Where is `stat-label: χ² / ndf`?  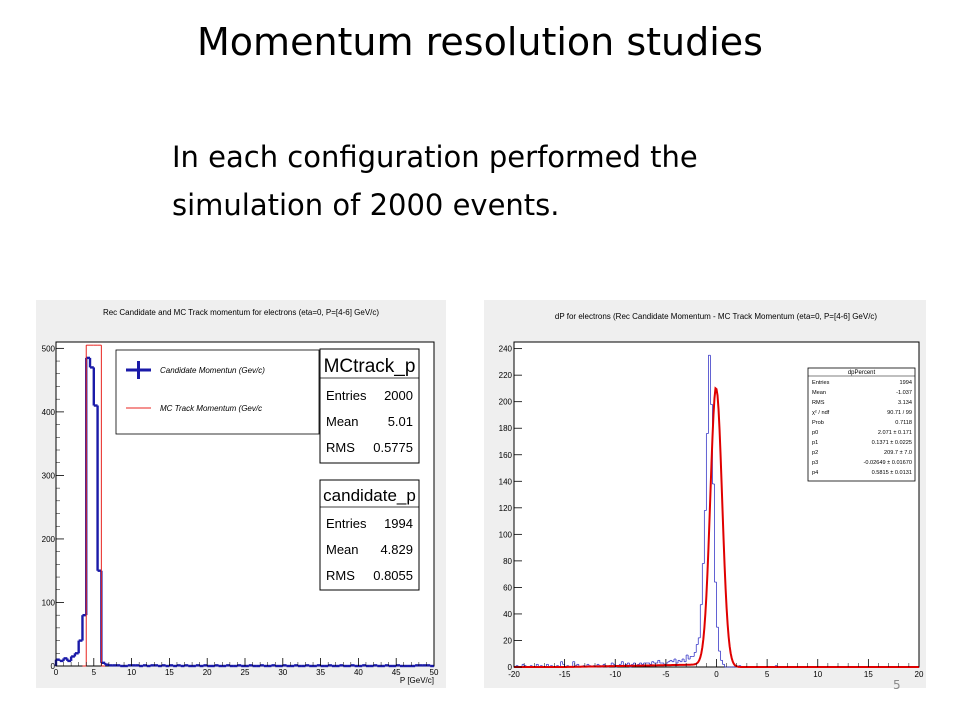
stat-label: χ² / ndf is located at coordinates (821, 413).